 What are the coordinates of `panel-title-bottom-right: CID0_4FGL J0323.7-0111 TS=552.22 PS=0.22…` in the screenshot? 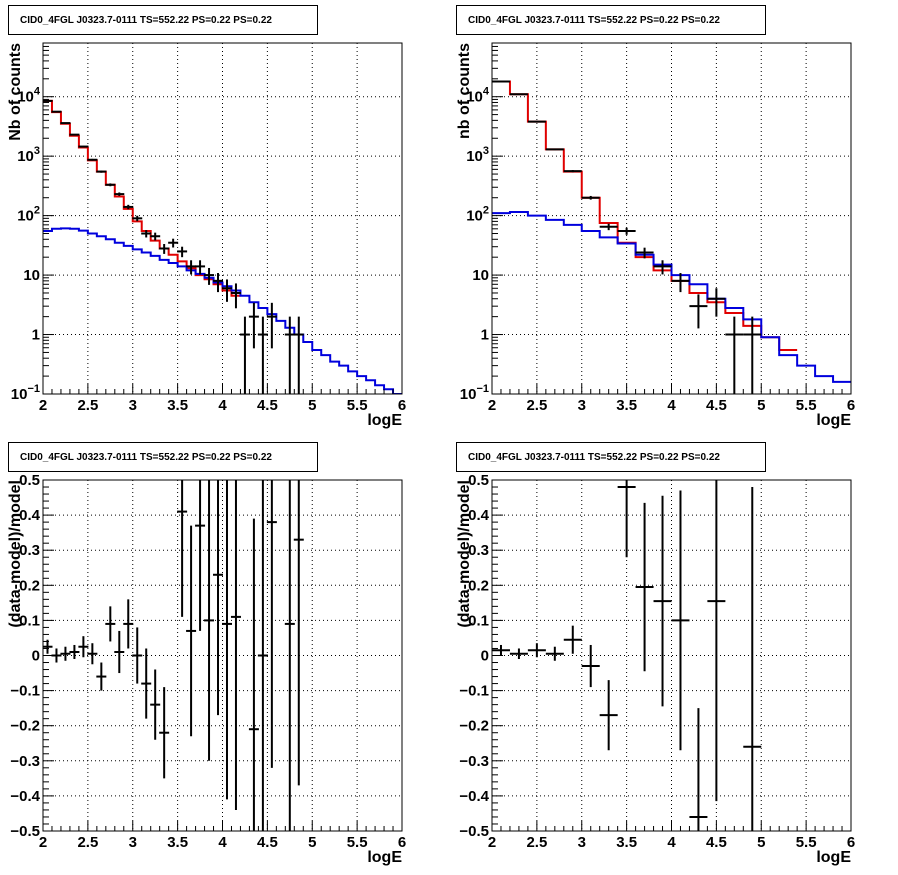 It's located at (611, 457).